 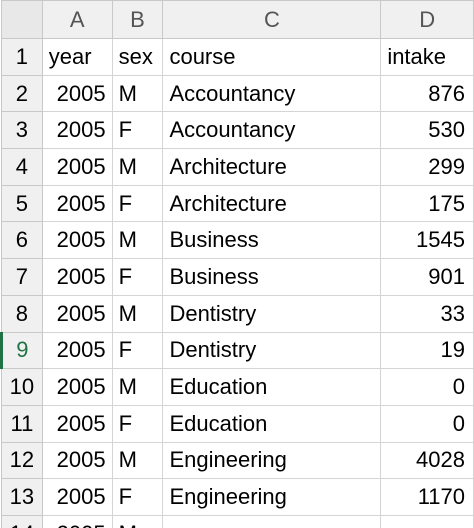 What do you see at coordinates (22, 387) in the screenshot?
I see `row-header: 10` at bounding box center [22, 387].